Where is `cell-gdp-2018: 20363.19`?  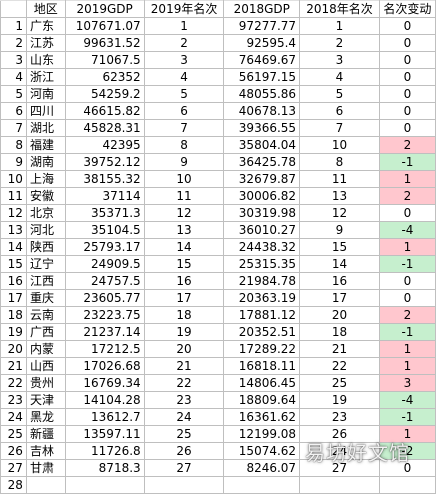 cell-gdp-2018: 20363.19 is located at coordinates (262, 298).